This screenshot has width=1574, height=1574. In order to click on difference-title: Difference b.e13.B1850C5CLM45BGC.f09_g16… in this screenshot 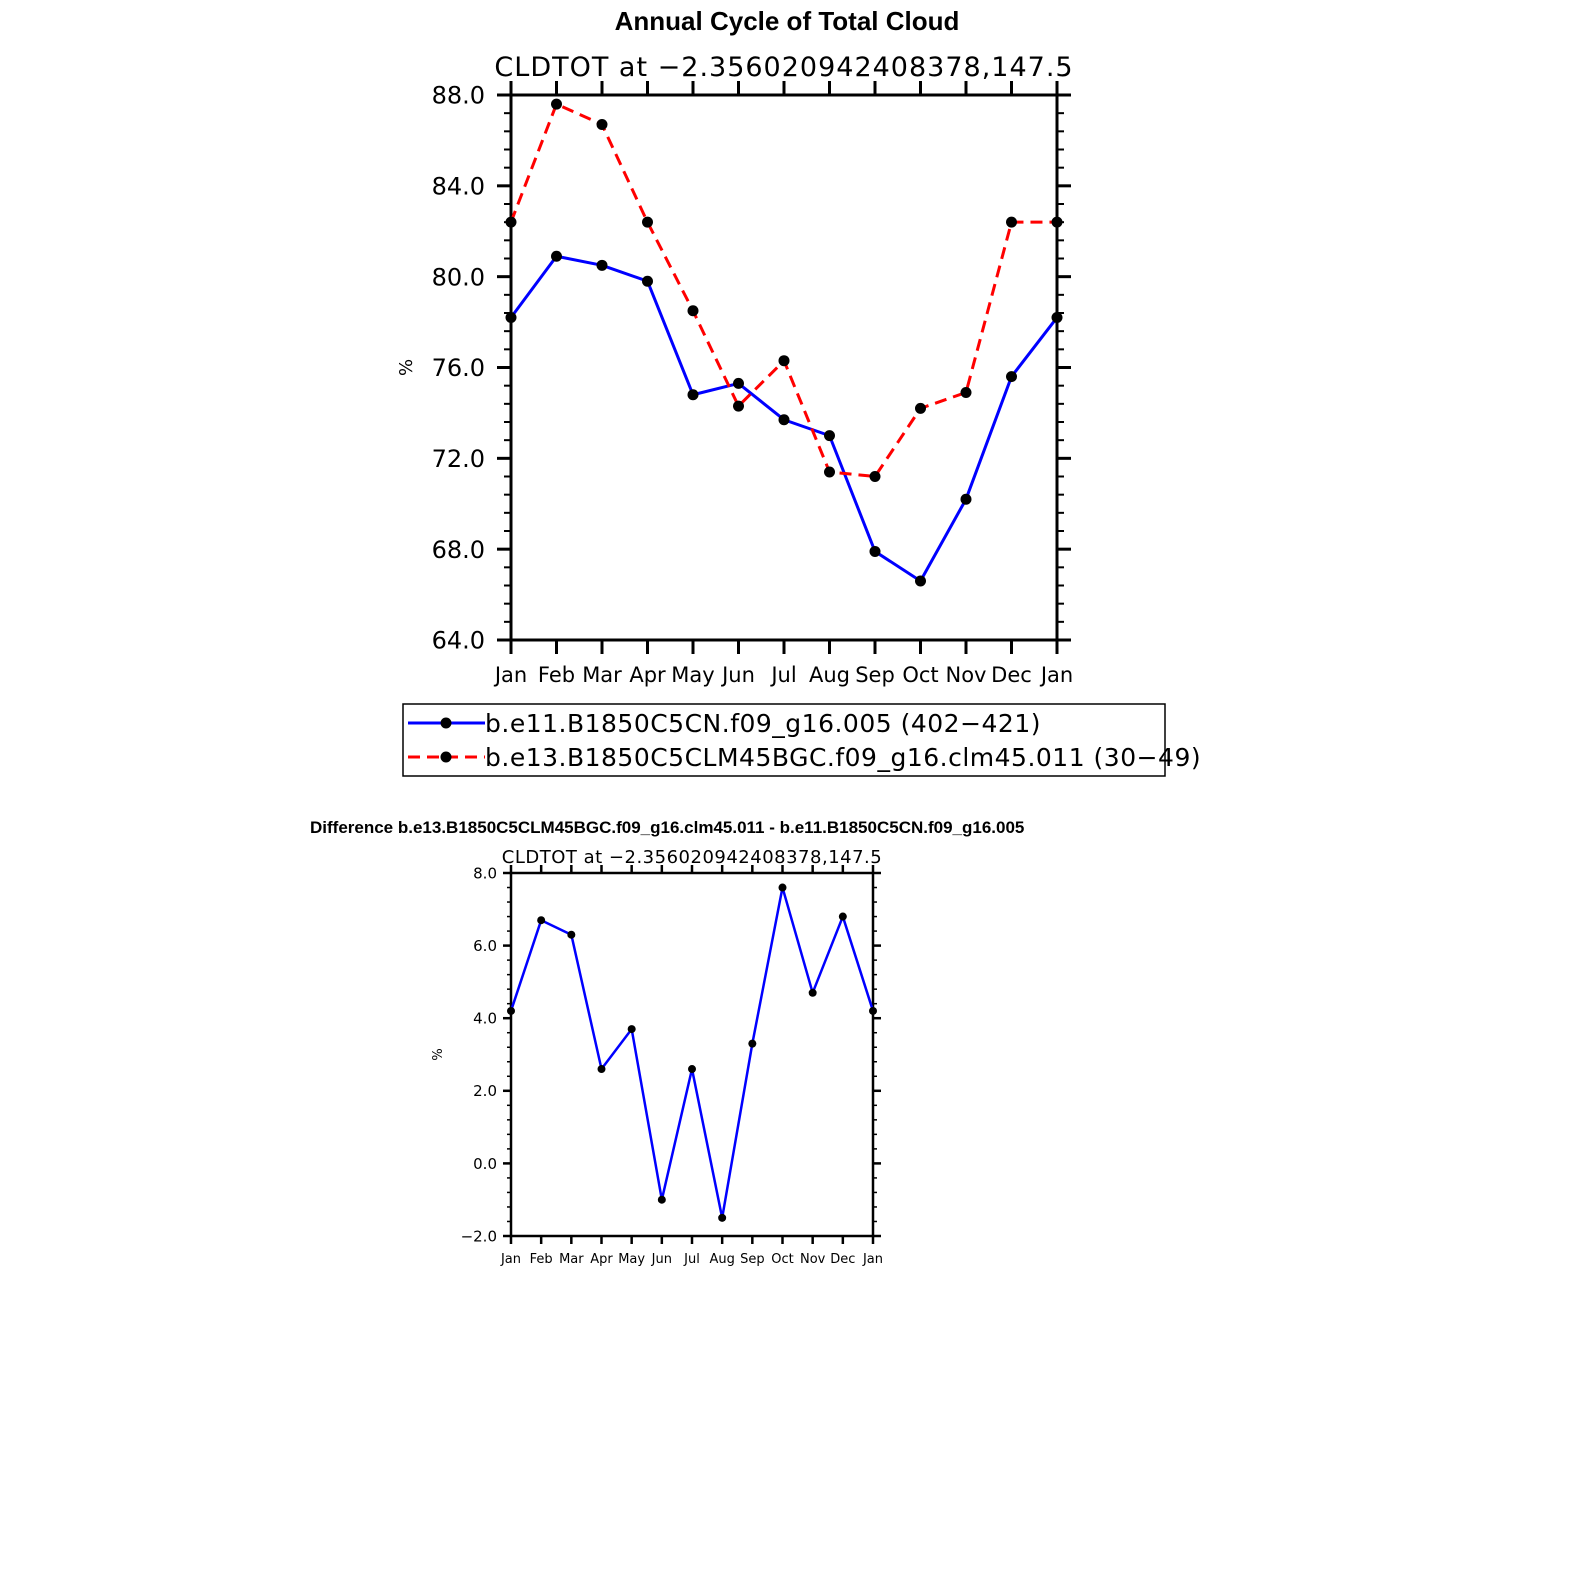, I will do `click(667, 827)`.